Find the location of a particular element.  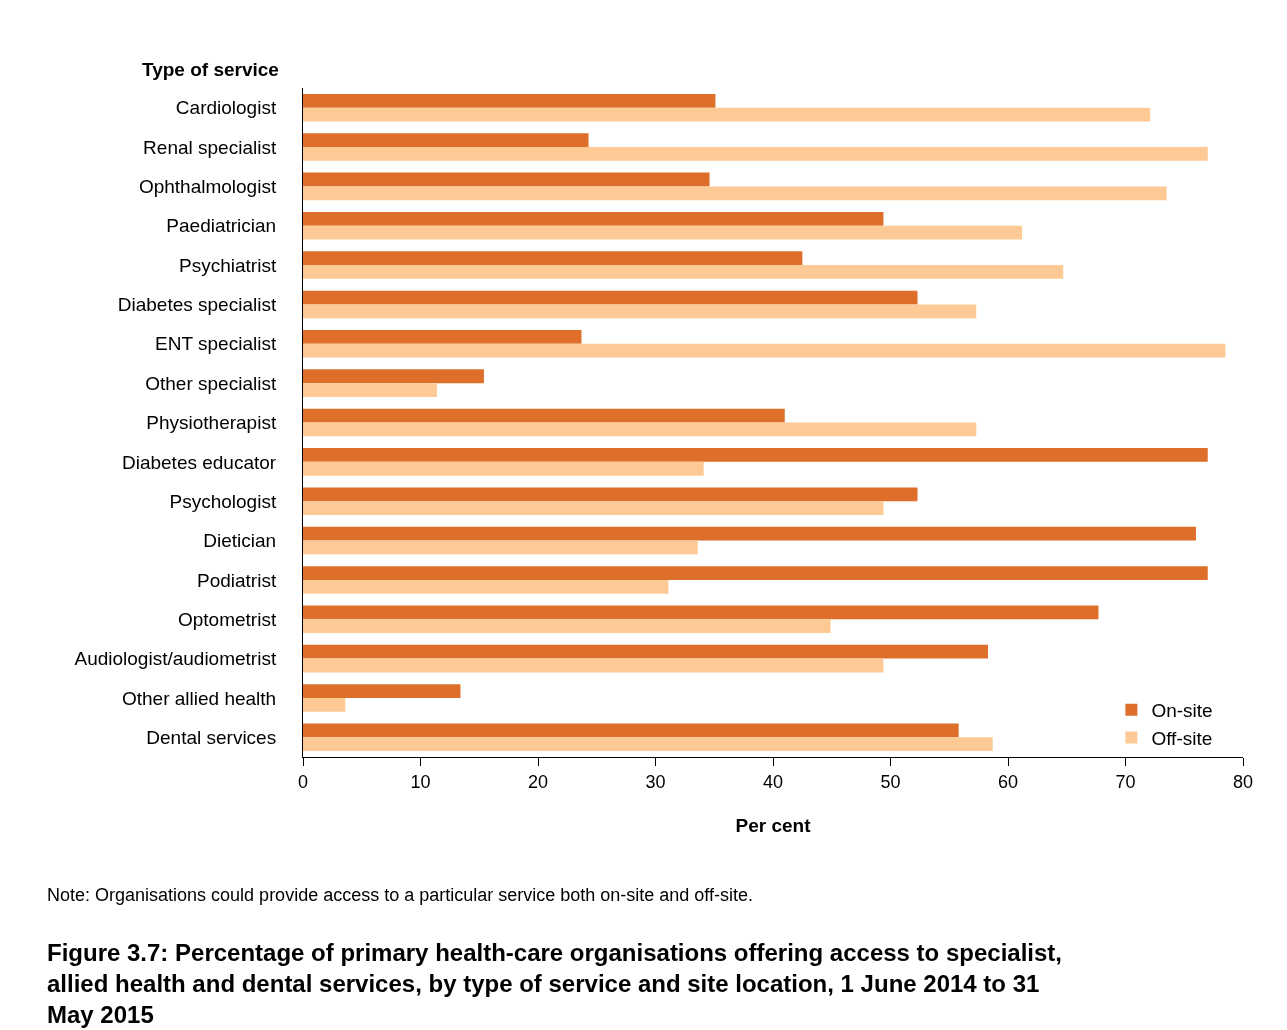

x-tick-label: 40 is located at coordinates (773, 781).